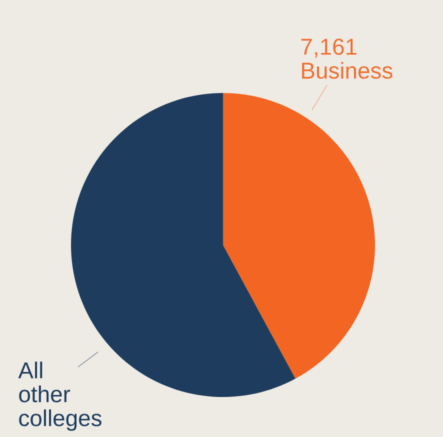 The width and height of the screenshot is (443, 437). Describe the element at coordinates (60, 396) in the screenshot. I see `slice-label: All other colleges` at that location.